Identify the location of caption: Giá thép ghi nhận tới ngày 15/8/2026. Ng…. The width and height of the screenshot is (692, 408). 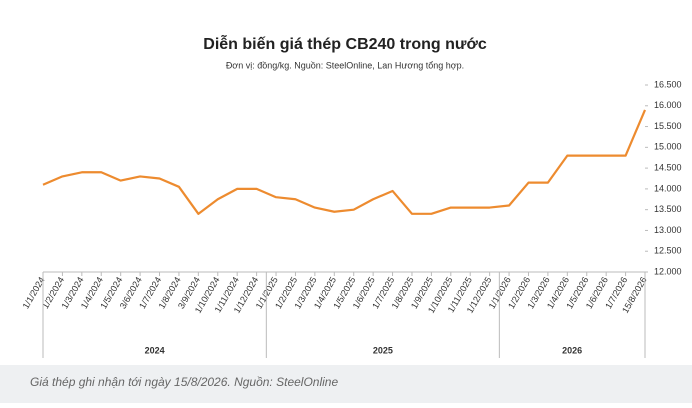
(184, 382).